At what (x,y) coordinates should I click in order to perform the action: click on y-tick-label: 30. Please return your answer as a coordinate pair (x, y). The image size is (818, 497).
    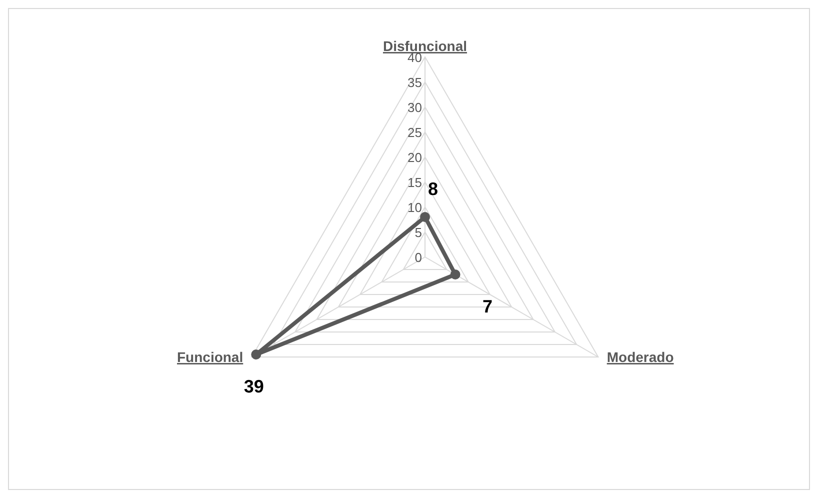
    Looking at the image, I should click on (415, 107).